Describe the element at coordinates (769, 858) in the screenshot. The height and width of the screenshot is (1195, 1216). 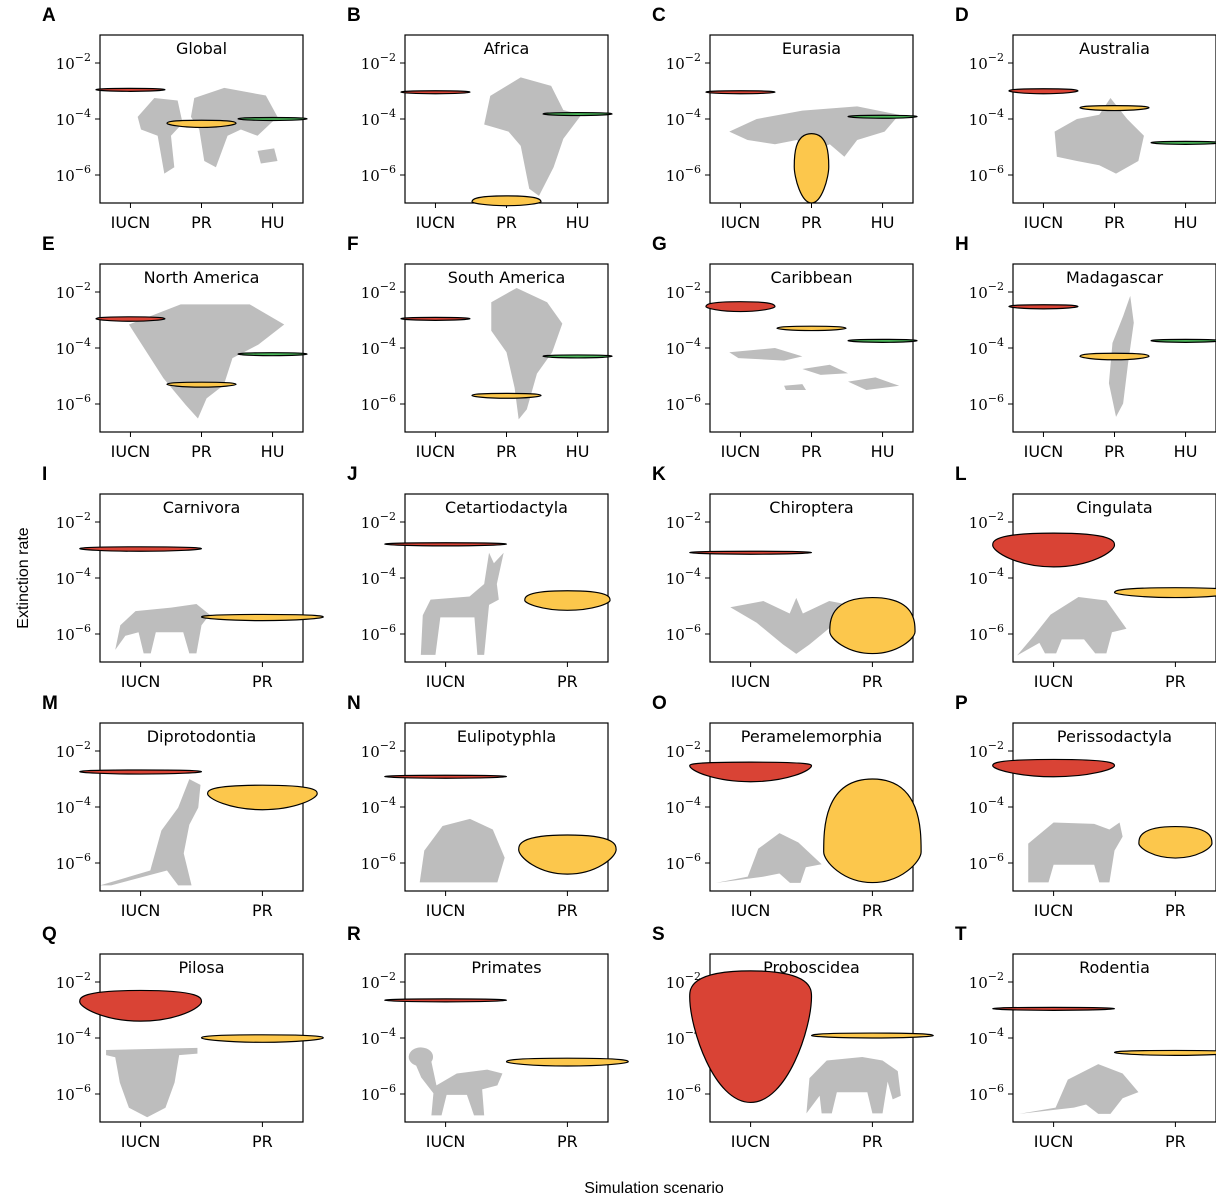
I see `bandicoot-icon` at that location.